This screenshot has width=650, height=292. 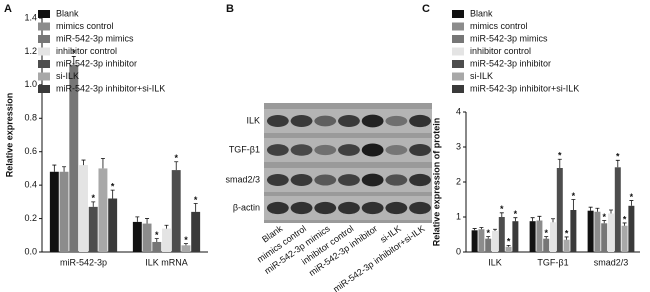 I want to click on y-axis-label: Relative expression of protein, so click(x=436, y=182).